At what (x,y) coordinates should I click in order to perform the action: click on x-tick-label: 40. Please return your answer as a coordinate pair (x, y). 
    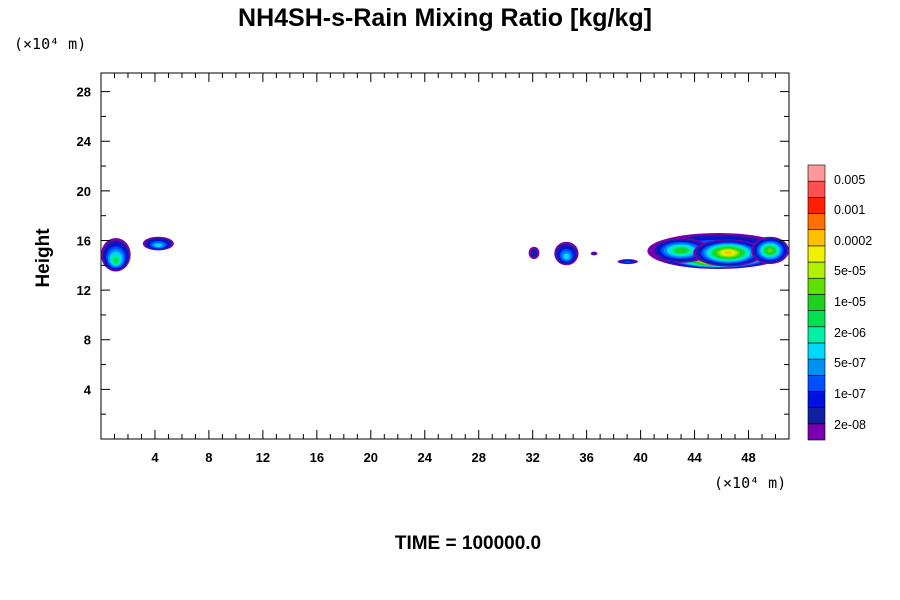
    Looking at the image, I should click on (640, 457).